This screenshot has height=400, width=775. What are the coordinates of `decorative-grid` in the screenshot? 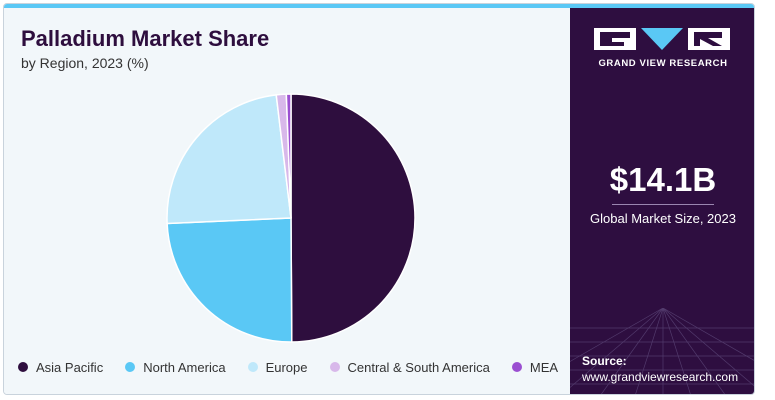 It's located at (662, 351).